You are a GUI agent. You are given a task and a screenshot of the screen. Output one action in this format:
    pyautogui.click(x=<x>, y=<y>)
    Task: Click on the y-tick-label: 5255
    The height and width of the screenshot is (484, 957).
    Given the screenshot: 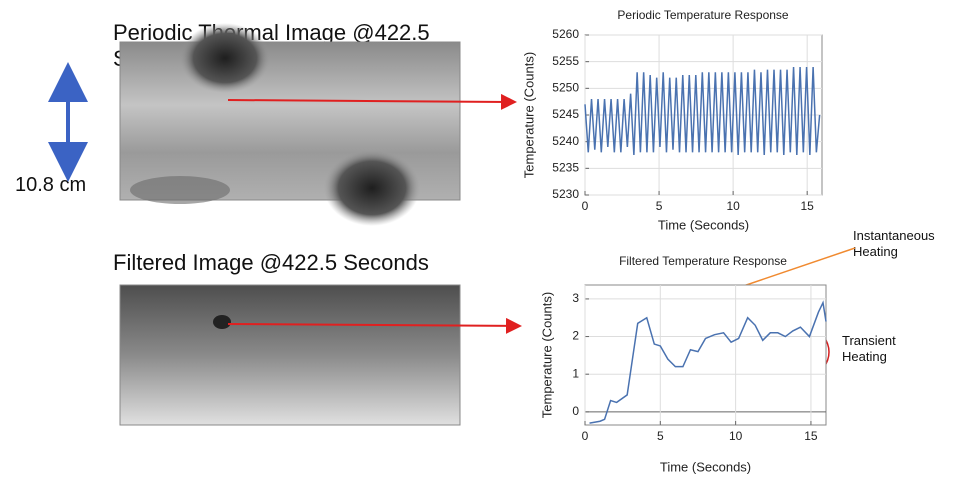 What is the action you would take?
    pyautogui.click(x=565, y=61)
    